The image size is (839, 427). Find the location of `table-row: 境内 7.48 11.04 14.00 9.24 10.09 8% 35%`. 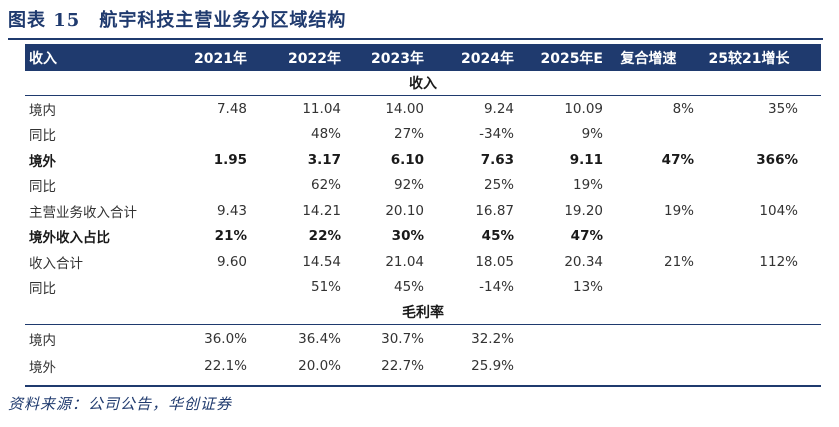

table-row: 境内 7.48 11.04 14.00 9.24 10.09 8% 35% is located at coordinates (423, 109).